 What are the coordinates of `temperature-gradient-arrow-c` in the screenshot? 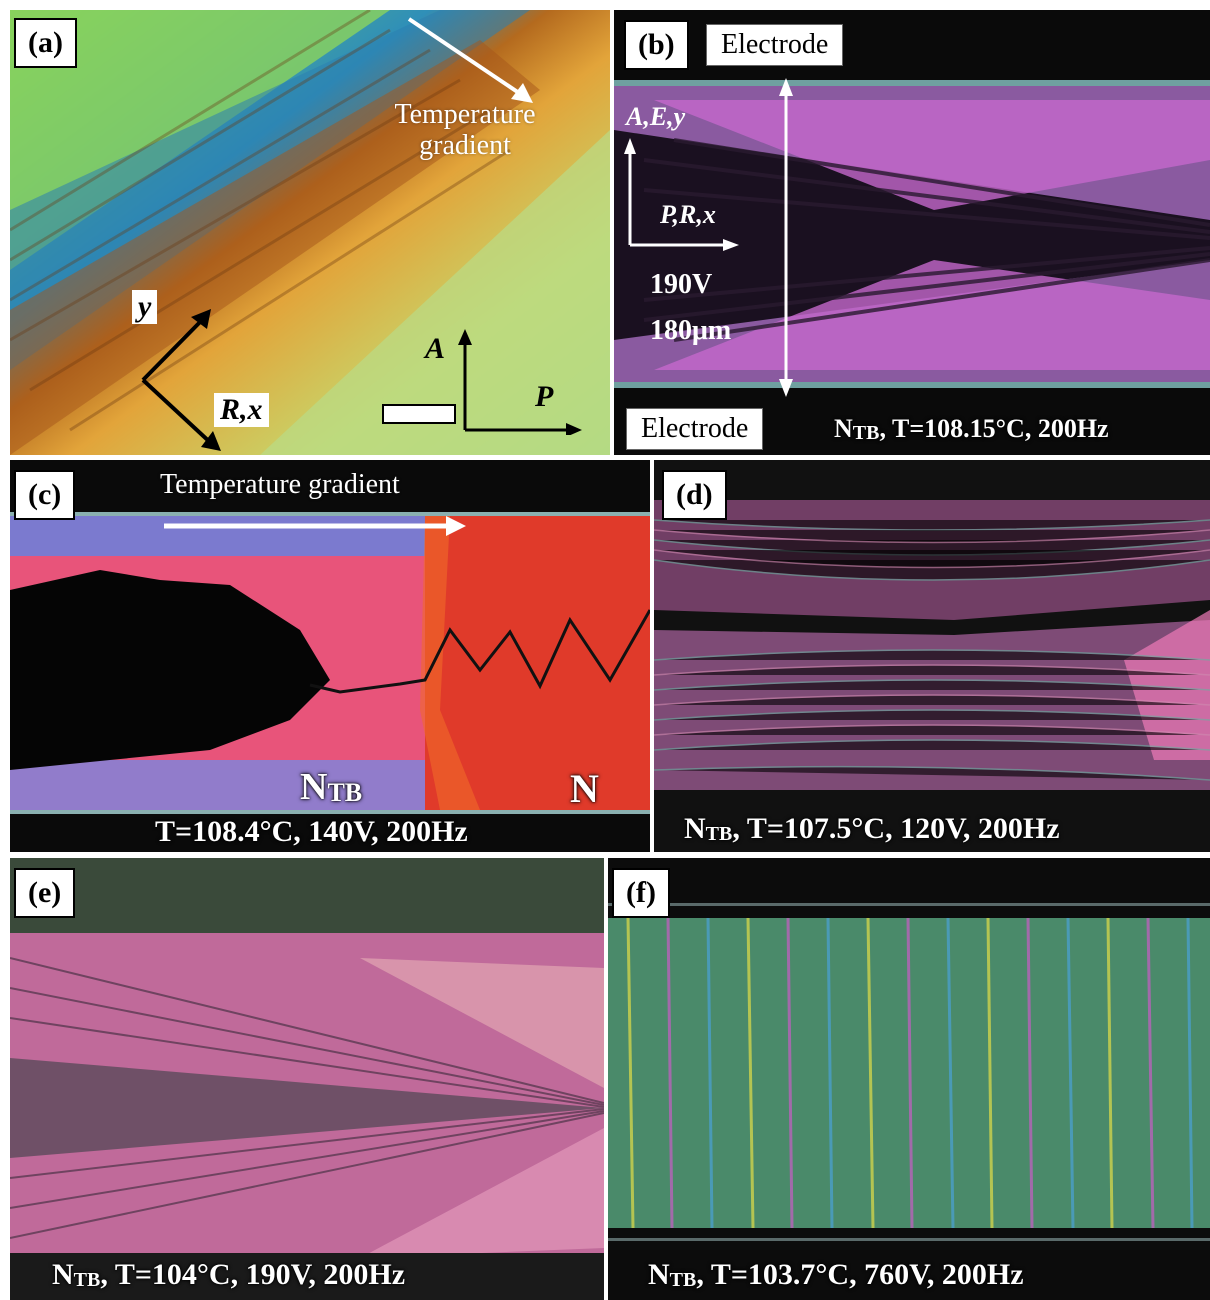 It's located at (315, 526).